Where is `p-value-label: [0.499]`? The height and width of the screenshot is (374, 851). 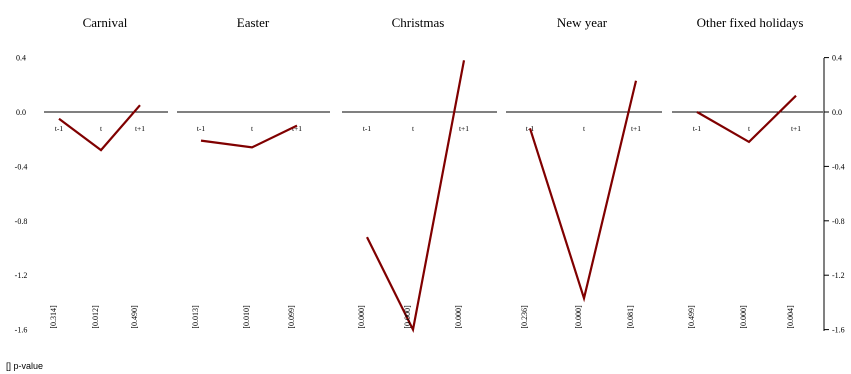
p-value-label: [0.499] is located at coordinates (691, 317).